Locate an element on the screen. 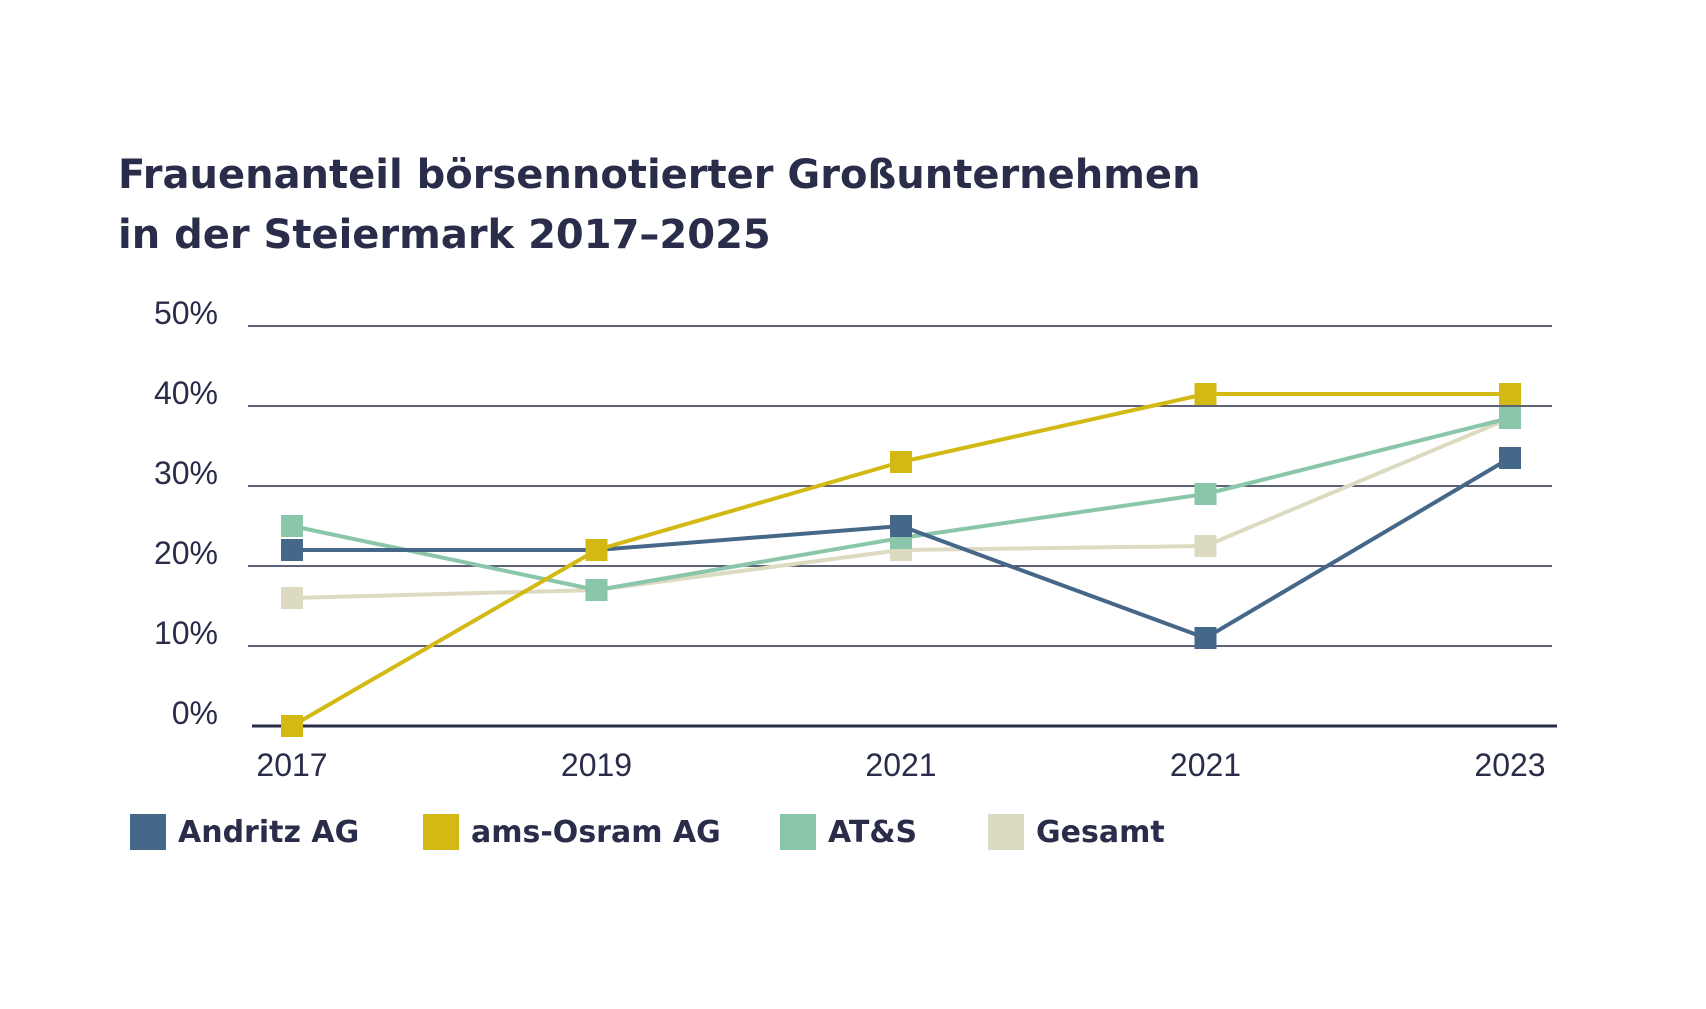 The width and height of the screenshot is (1706, 1009). y-tick-label-1: 10% is located at coordinates (186, 633).